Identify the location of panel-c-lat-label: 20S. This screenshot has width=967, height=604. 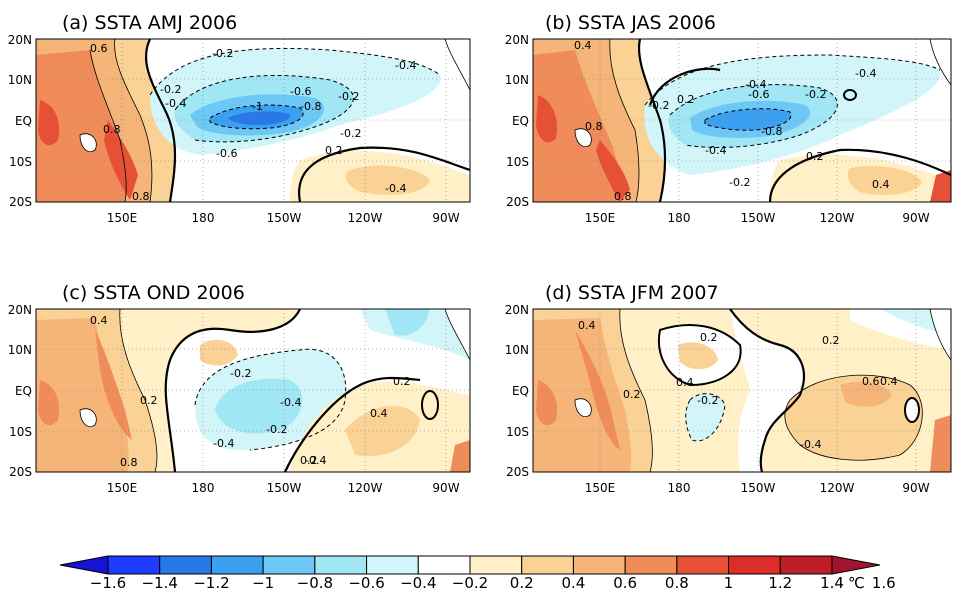
(20, 472).